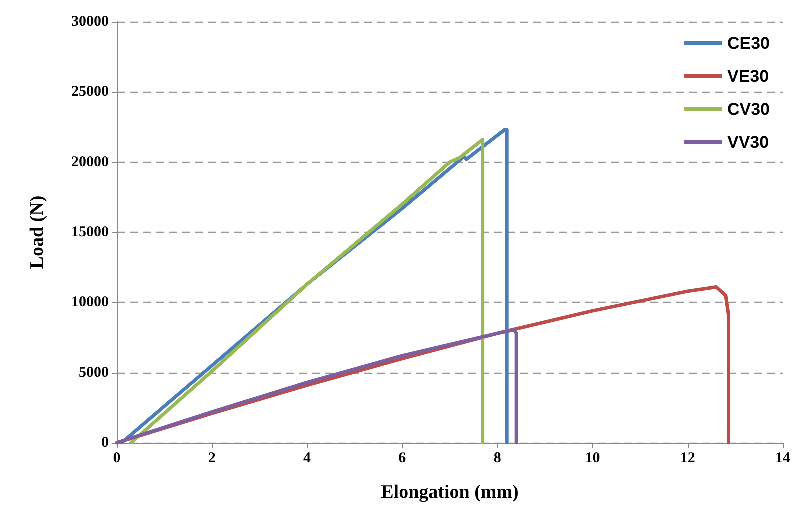 This screenshot has width=795, height=511. What do you see at coordinates (37, 233) in the screenshot?
I see `y-axis-title: Load (N)` at bounding box center [37, 233].